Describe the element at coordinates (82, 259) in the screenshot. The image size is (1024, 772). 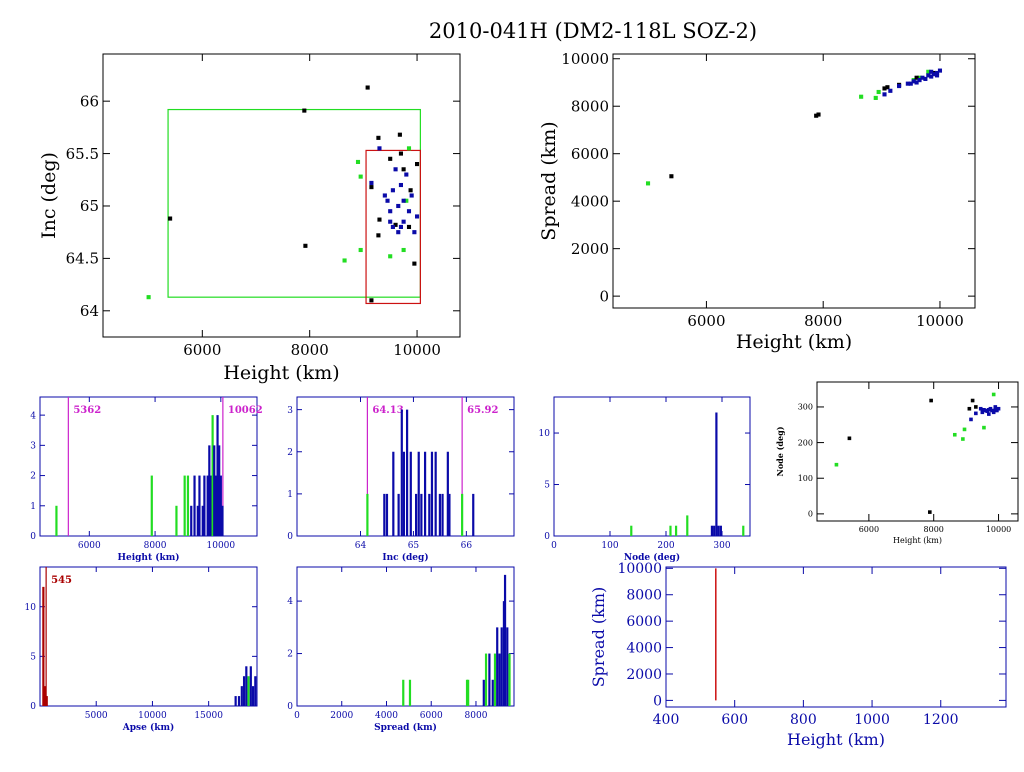
I see `y-tick-label: 64.5` at that location.